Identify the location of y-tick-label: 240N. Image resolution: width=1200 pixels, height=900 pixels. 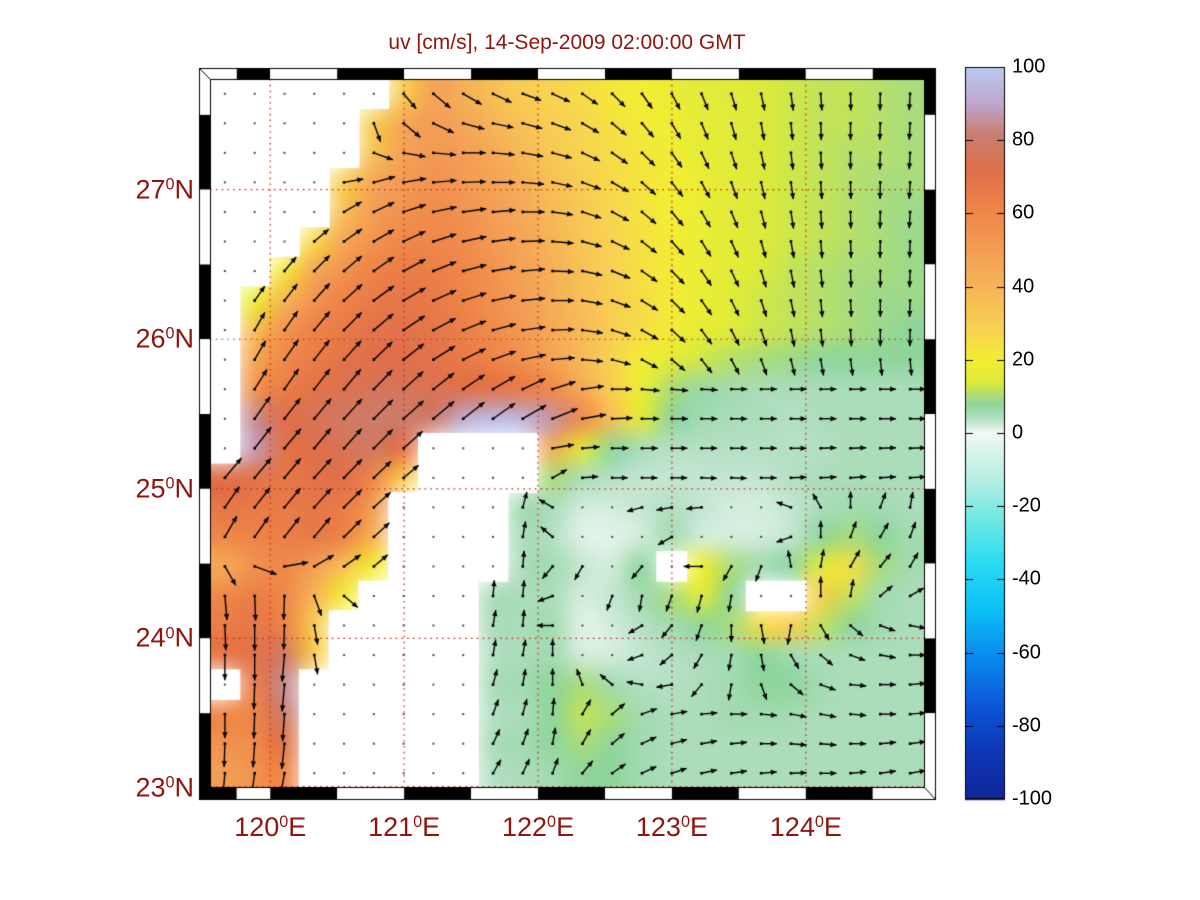
(164, 637).